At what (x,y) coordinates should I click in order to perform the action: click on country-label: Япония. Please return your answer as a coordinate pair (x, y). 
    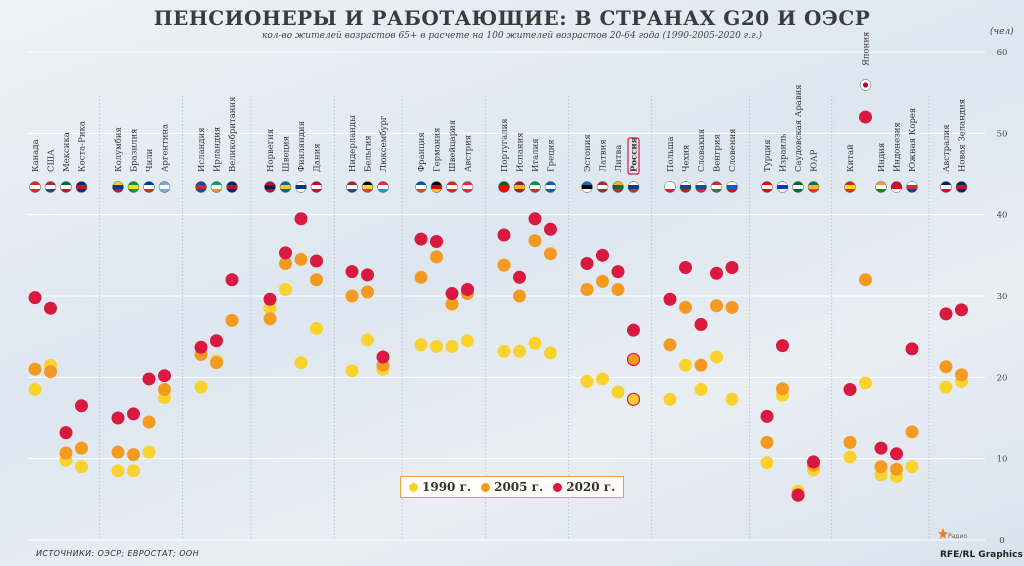
    Looking at the image, I should click on (867, 49).